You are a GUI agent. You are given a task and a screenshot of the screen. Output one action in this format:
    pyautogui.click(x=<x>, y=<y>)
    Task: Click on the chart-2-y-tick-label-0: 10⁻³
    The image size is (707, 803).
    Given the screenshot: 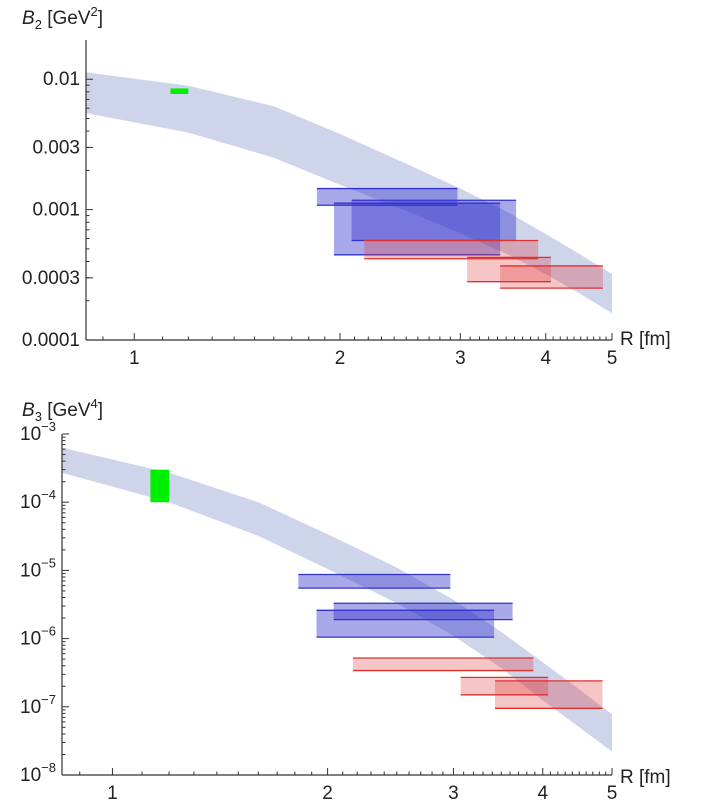 What is the action you would take?
    pyautogui.click(x=38, y=432)
    